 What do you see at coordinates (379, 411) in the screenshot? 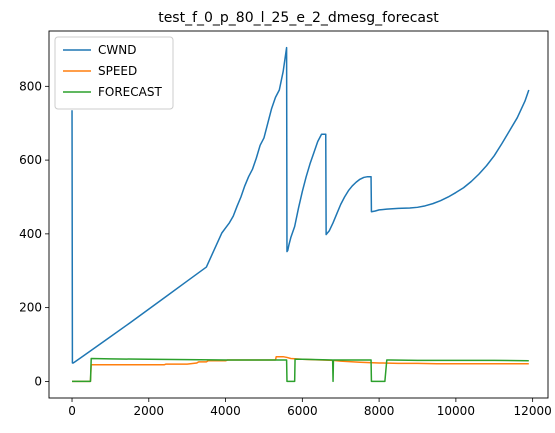
I see `x-tick-label: 8000` at bounding box center [379, 411].